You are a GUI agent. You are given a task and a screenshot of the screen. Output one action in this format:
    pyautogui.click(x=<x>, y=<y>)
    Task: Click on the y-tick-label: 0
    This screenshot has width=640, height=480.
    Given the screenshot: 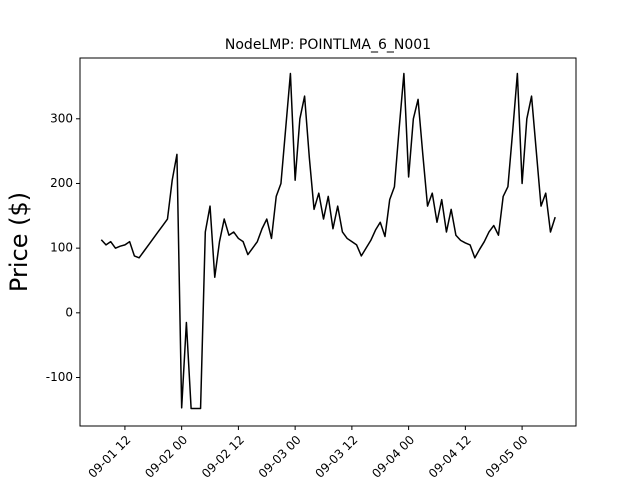 What is the action you would take?
    pyautogui.click(x=69, y=312)
    